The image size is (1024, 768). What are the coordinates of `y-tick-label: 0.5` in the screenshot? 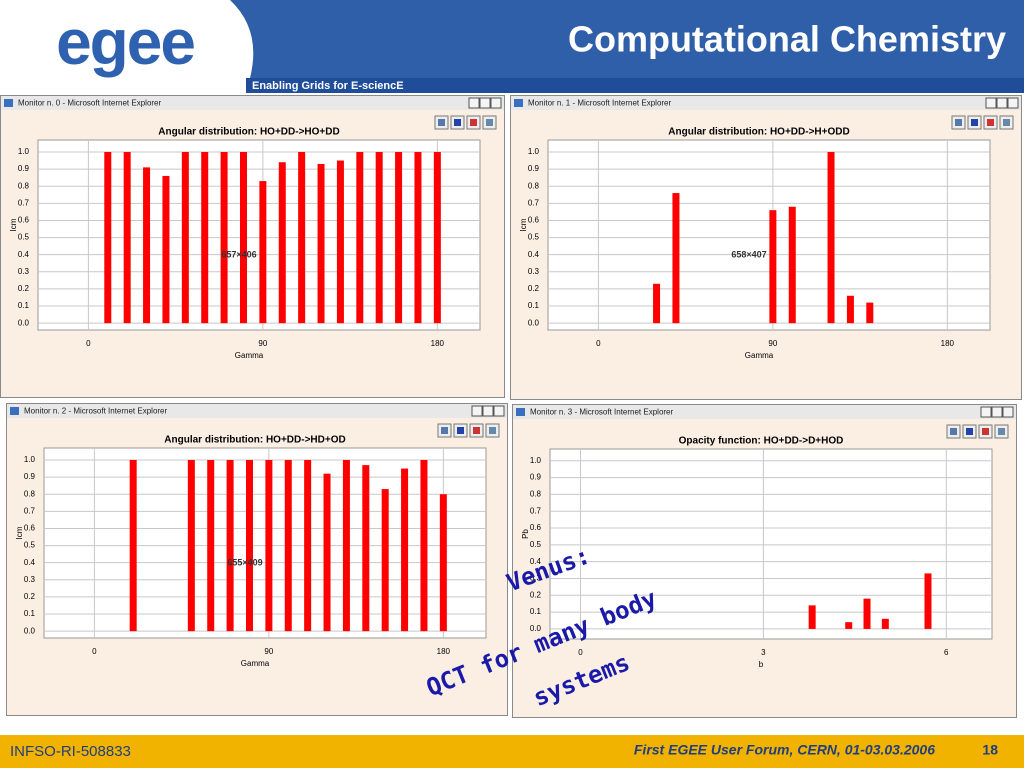 It's located at (30, 545).